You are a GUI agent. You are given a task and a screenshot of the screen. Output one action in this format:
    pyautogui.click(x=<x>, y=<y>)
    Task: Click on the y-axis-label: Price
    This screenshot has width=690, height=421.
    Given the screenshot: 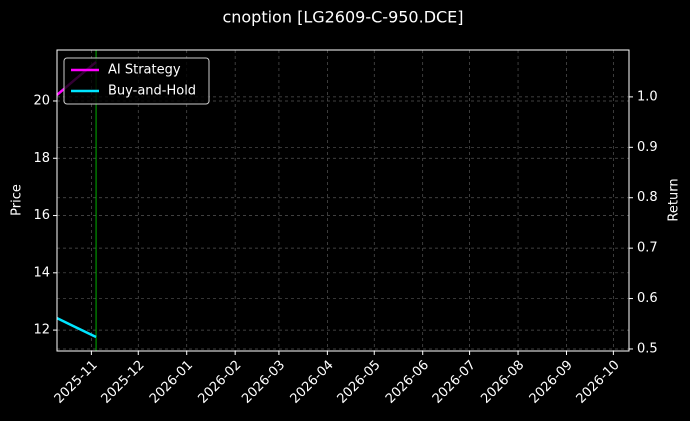 What is the action you would take?
    pyautogui.click(x=17, y=200)
    